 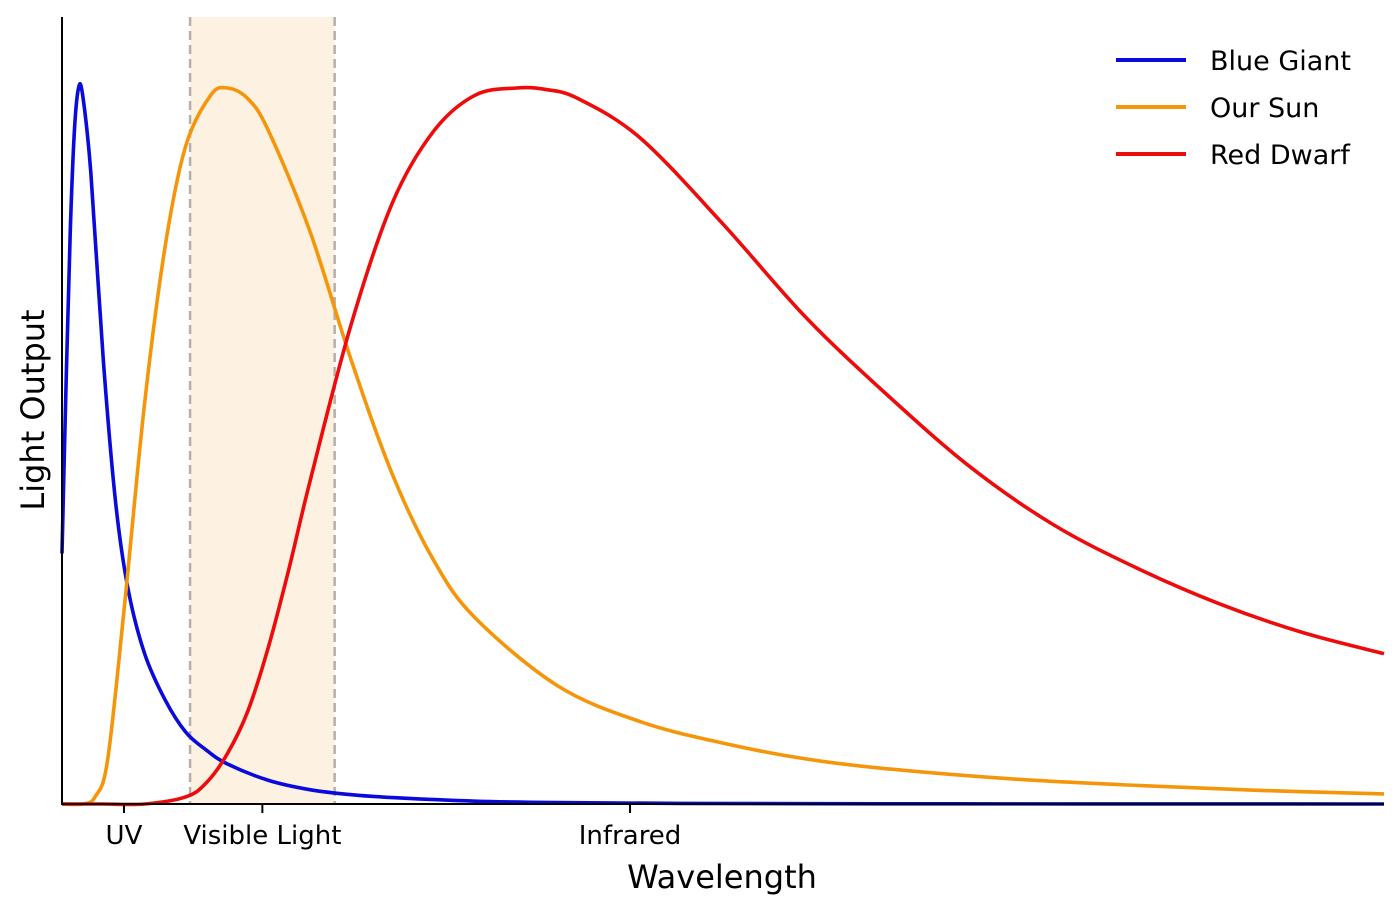 I want to click on visible-light-band-layer, so click(x=262, y=410).